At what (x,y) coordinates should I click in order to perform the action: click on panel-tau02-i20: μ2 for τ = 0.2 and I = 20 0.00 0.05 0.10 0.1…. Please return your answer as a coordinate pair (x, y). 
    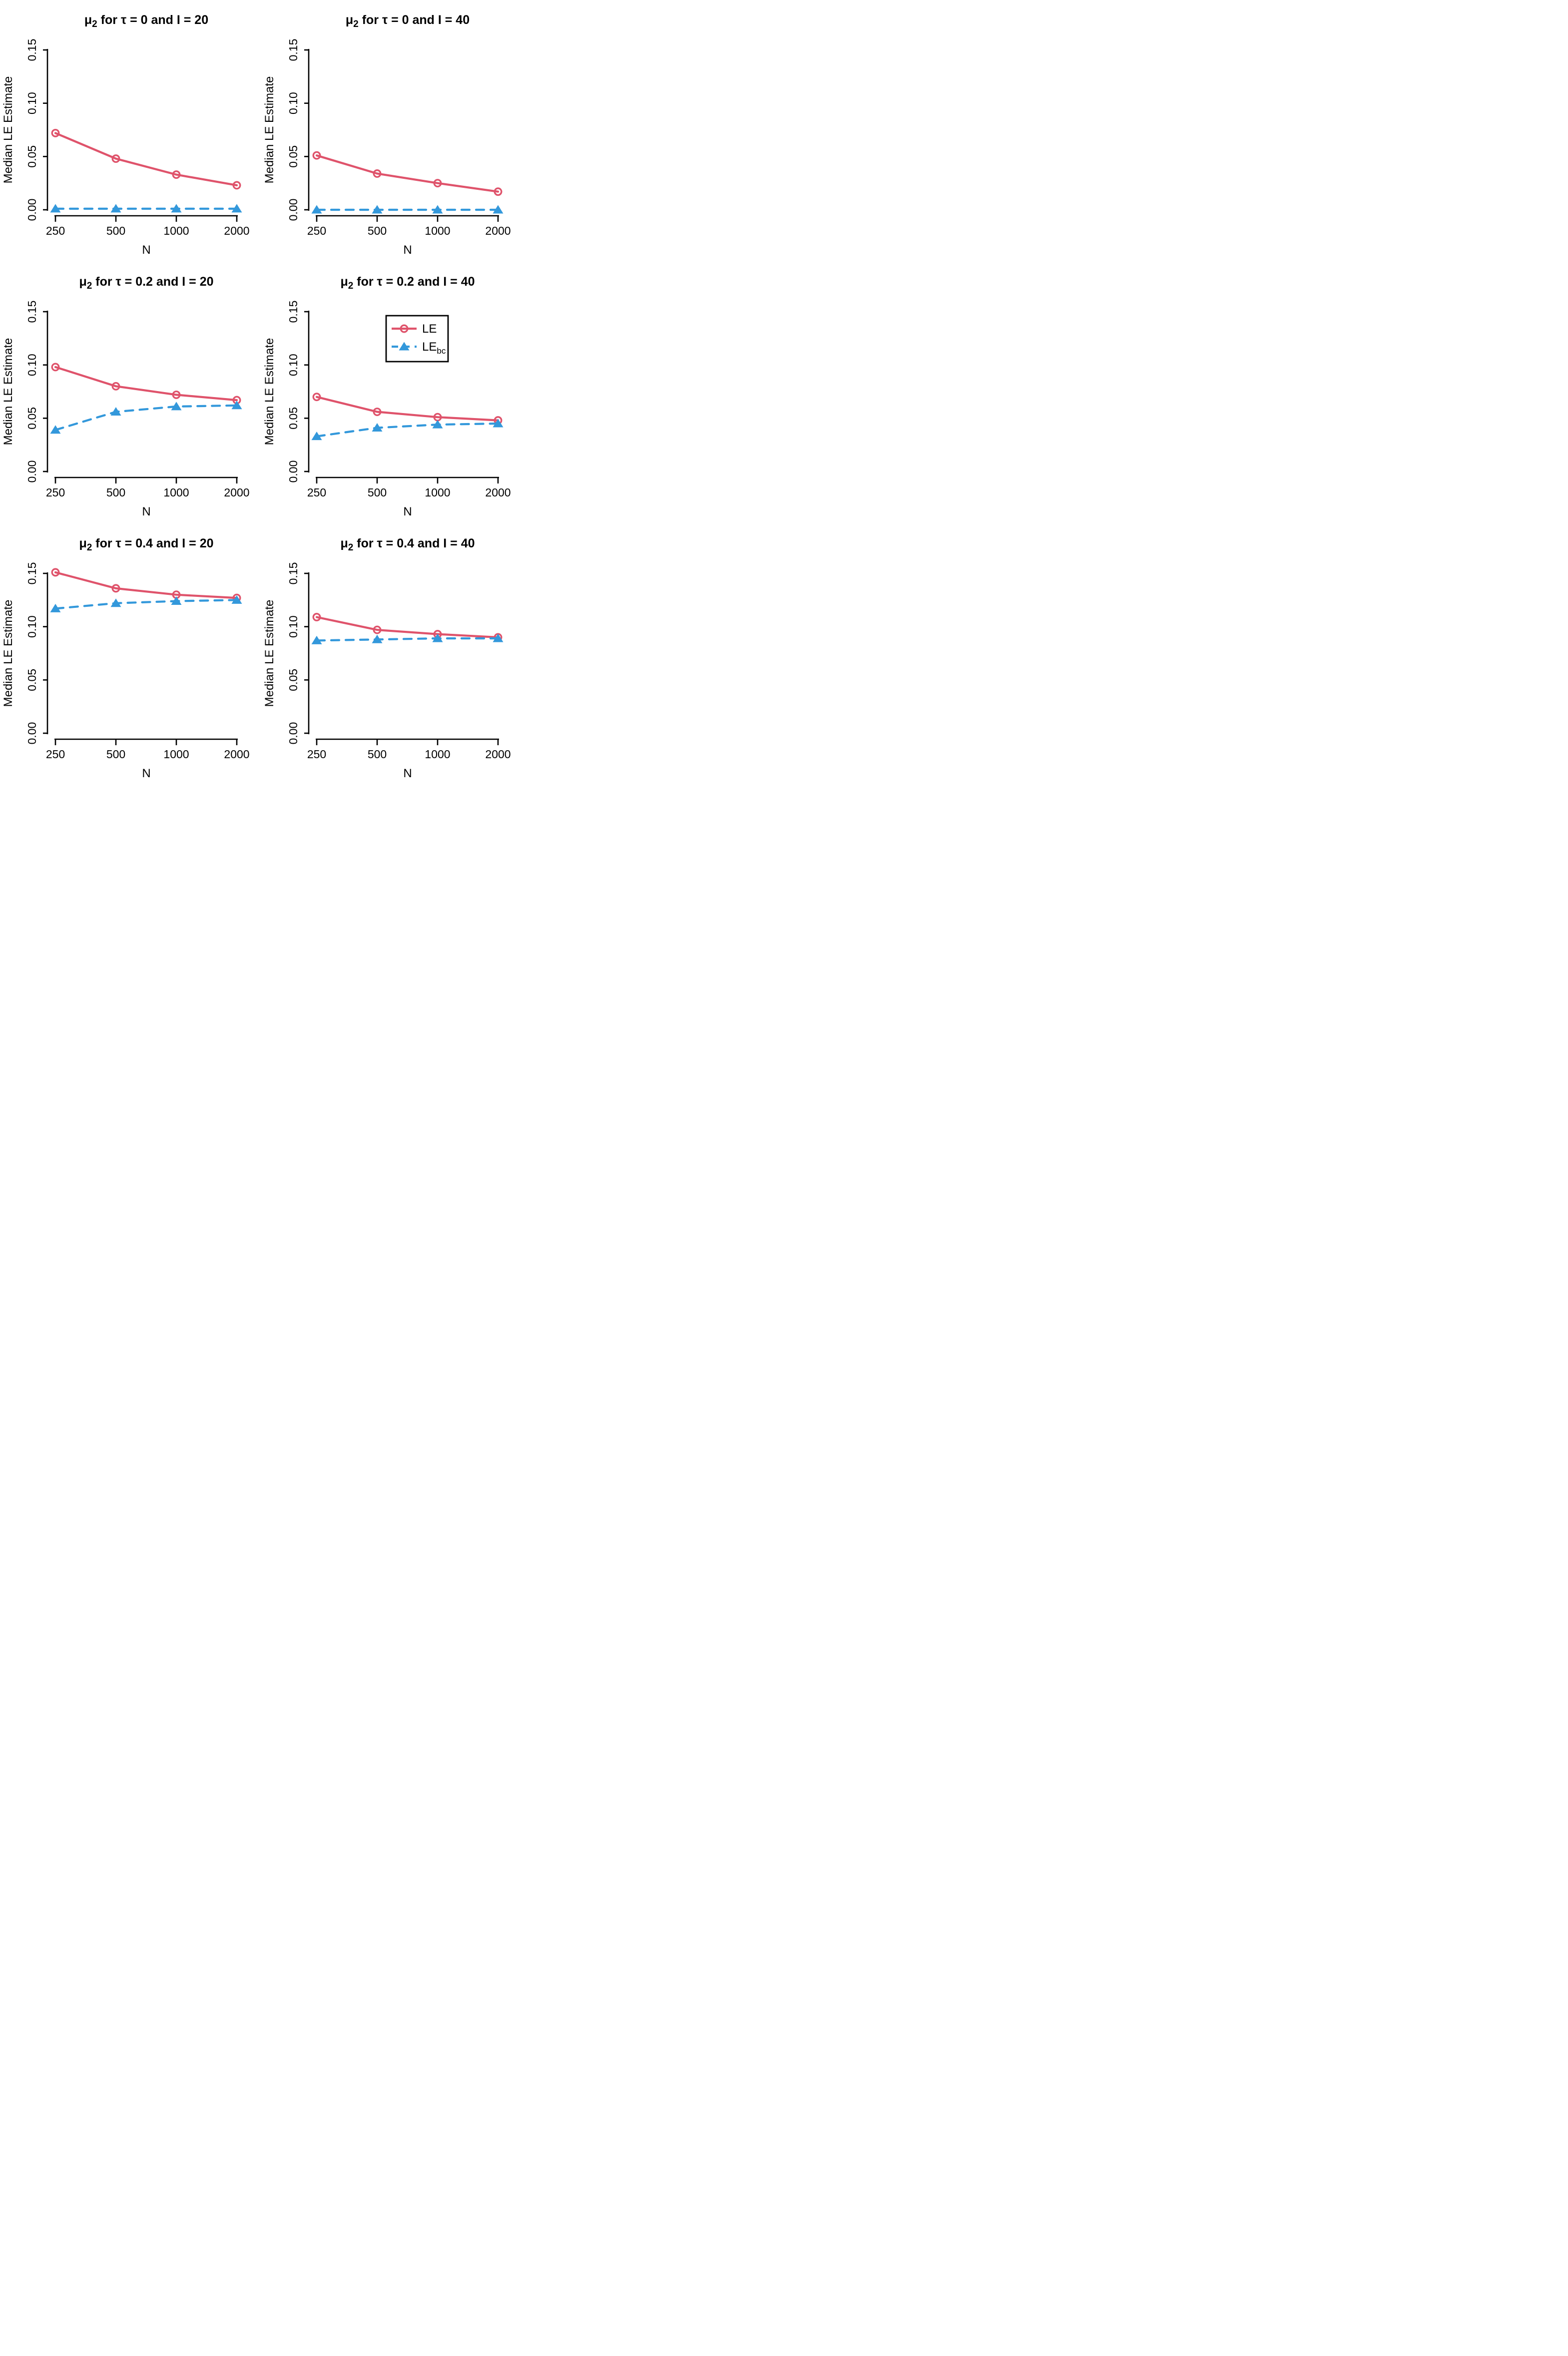
    Looking at the image, I should click on (130, 392).